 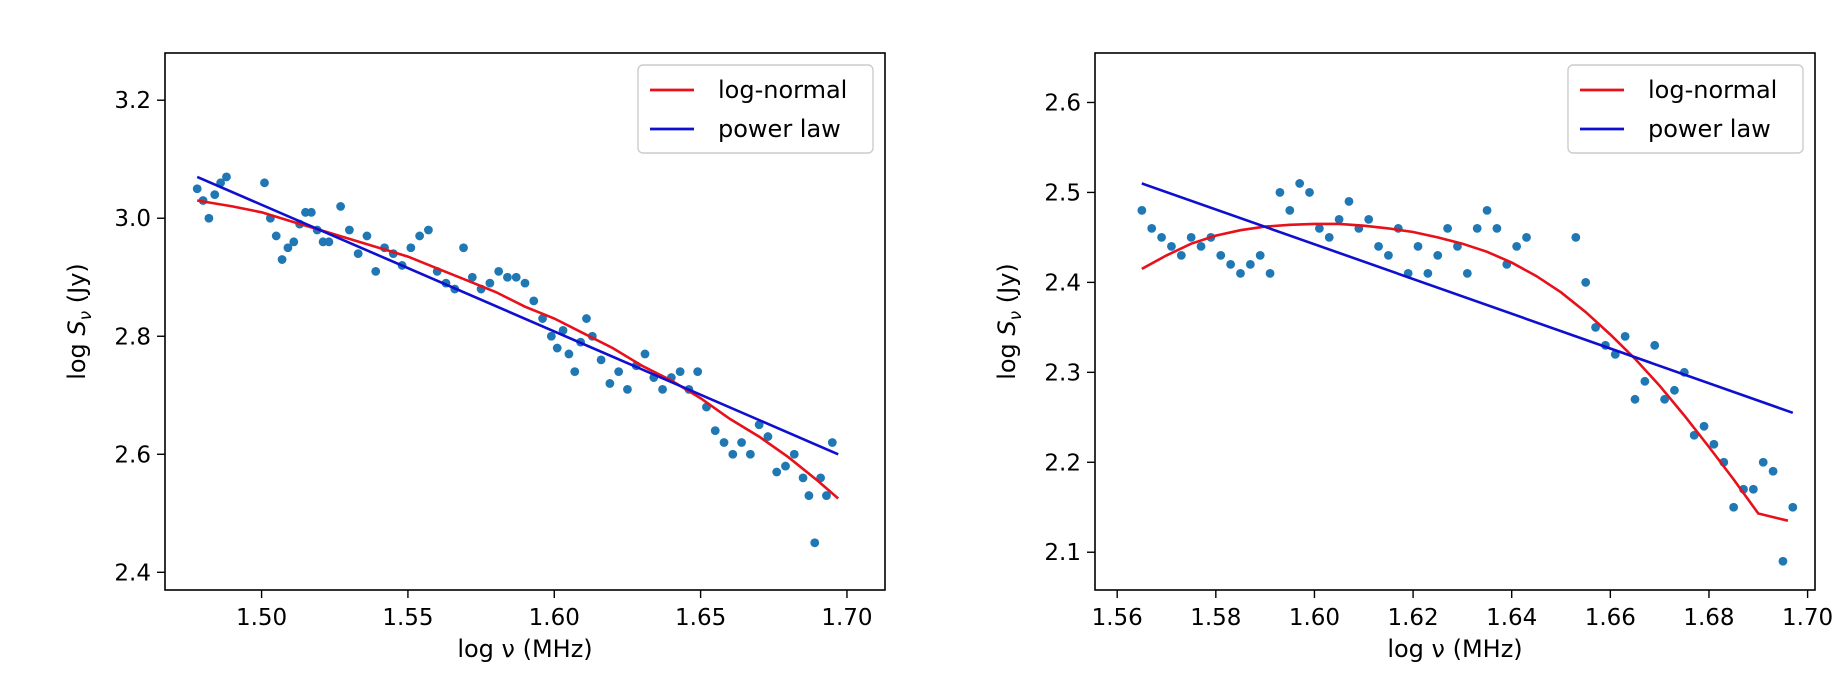 I want to click on x-tick-label: 1.58, so click(x=1215, y=618).